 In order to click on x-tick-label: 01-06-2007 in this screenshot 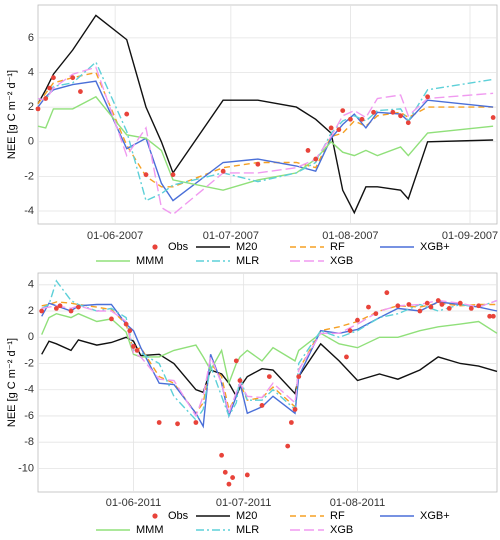, I will do `click(115, 236)`.